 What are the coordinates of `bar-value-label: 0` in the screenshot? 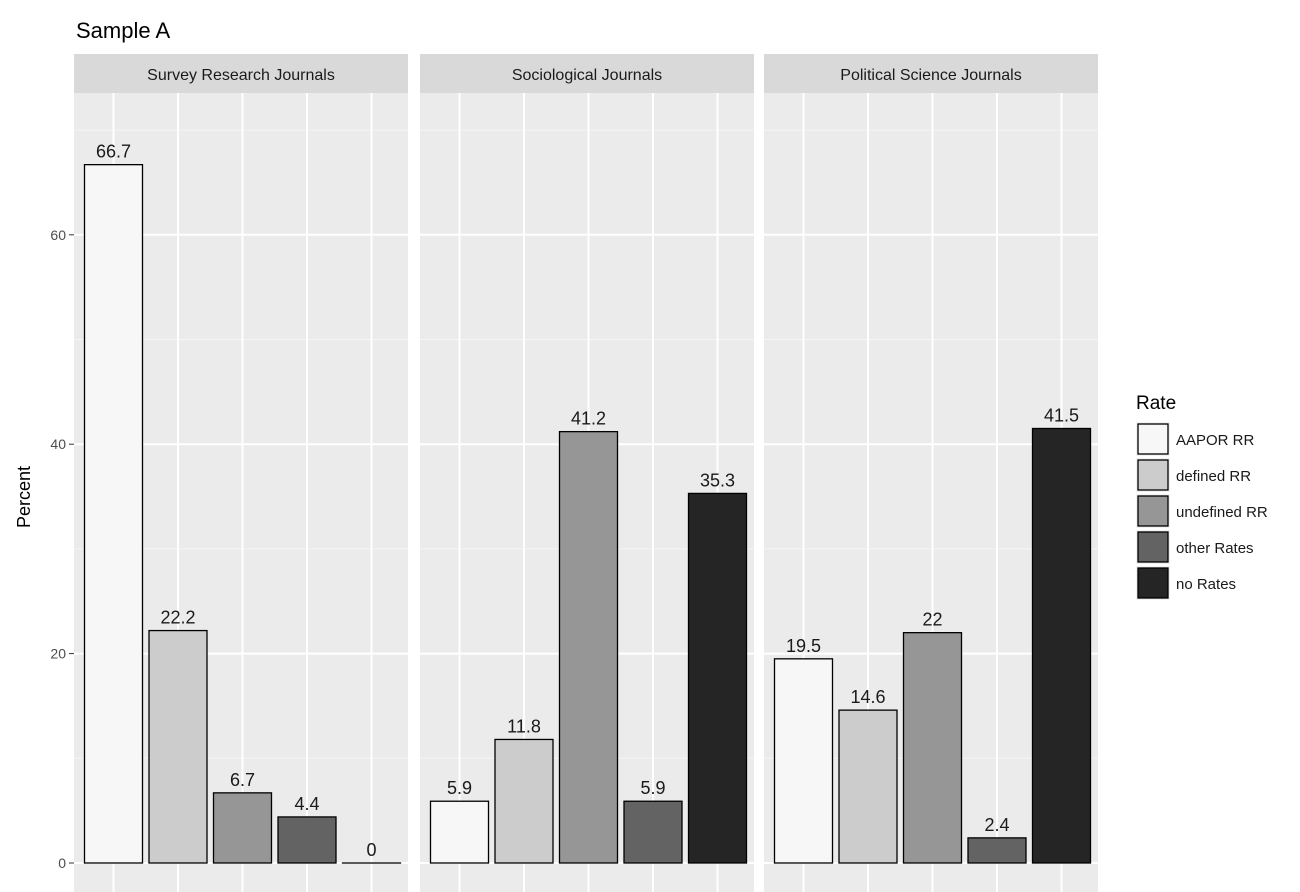 It's located at (371, 850).